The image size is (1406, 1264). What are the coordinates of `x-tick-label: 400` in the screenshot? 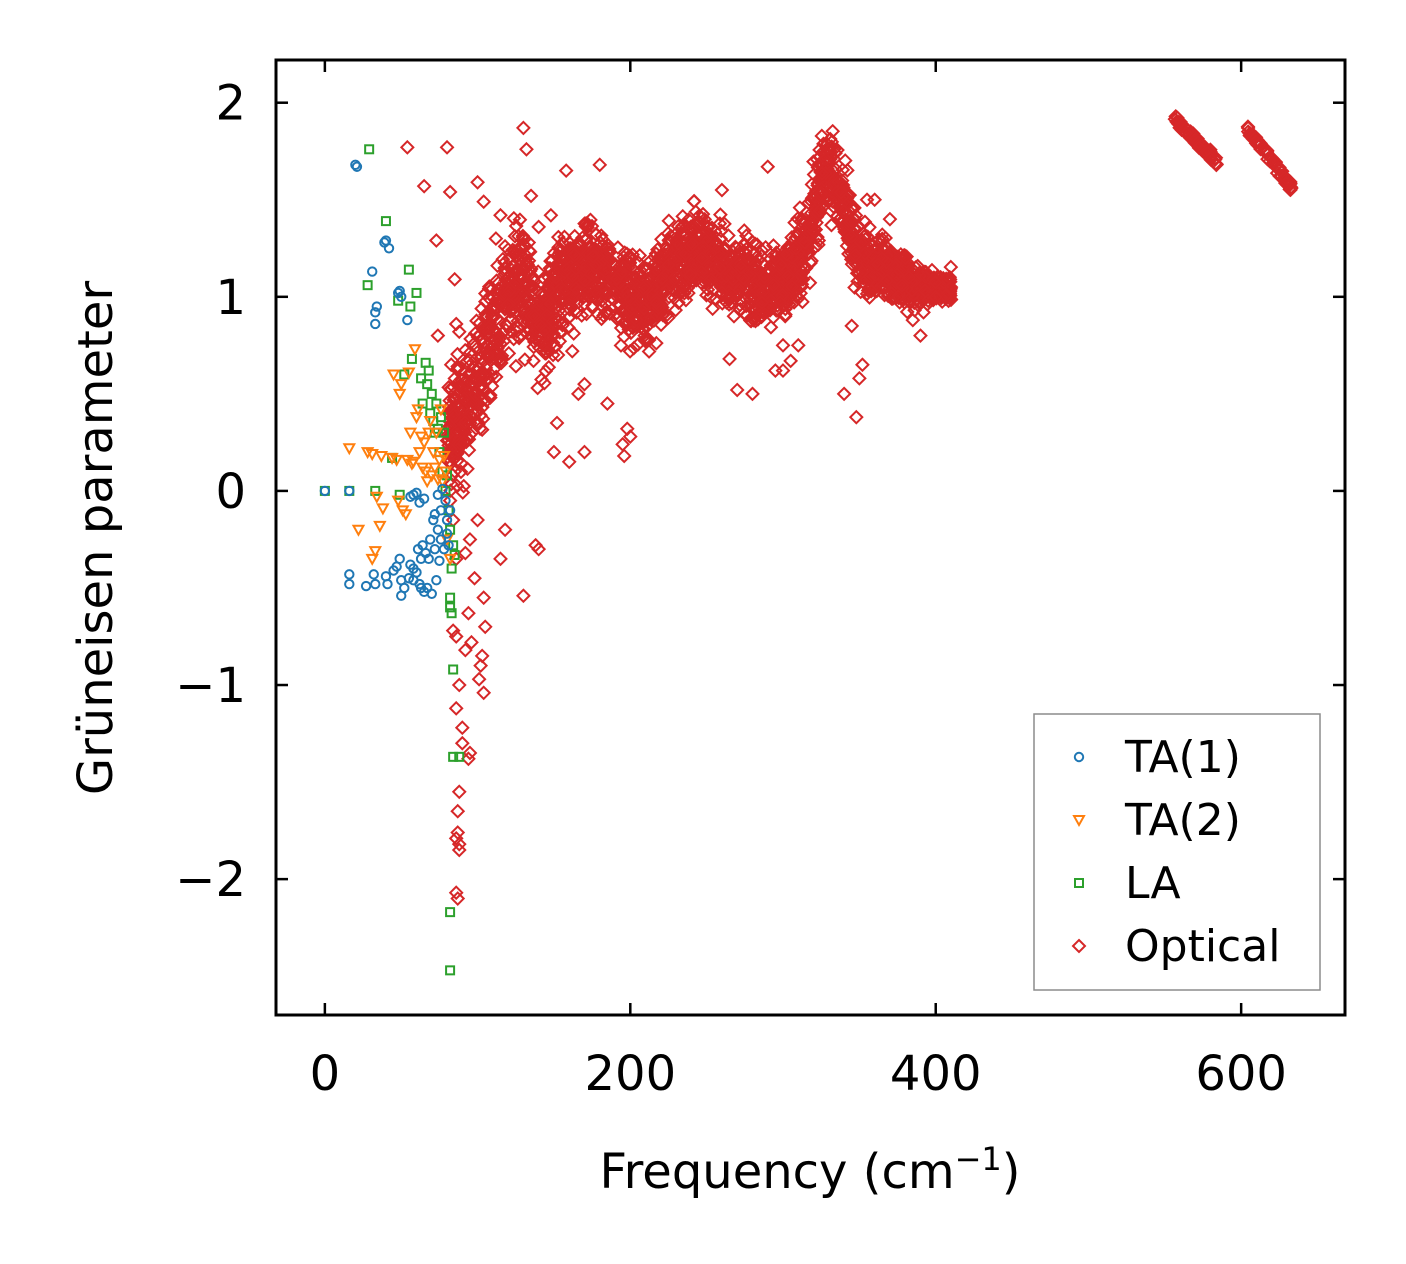 It's located at (936, 1074).